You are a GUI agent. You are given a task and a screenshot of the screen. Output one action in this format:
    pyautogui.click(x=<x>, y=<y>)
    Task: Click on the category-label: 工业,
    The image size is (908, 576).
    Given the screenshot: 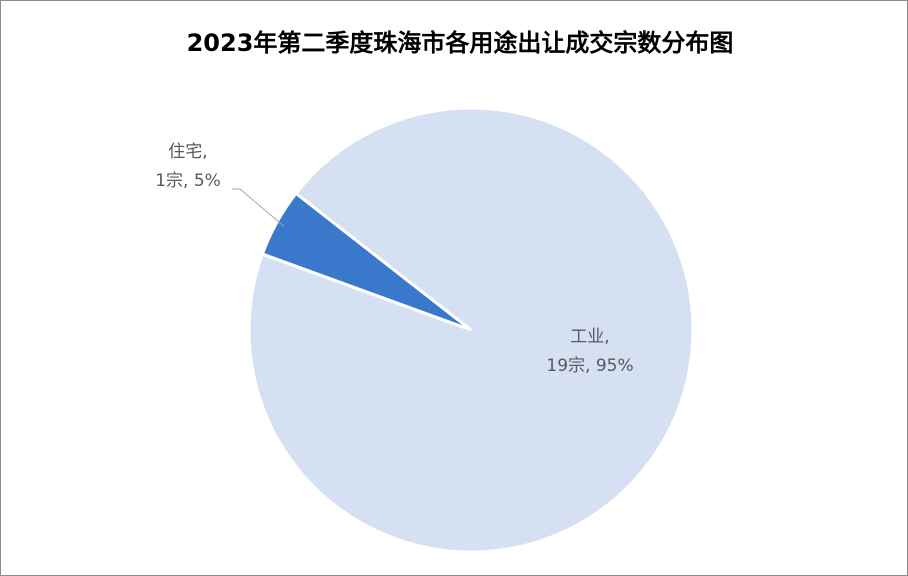 What is the action you would take?
    pyautogui.click(x=589, y=337)
    